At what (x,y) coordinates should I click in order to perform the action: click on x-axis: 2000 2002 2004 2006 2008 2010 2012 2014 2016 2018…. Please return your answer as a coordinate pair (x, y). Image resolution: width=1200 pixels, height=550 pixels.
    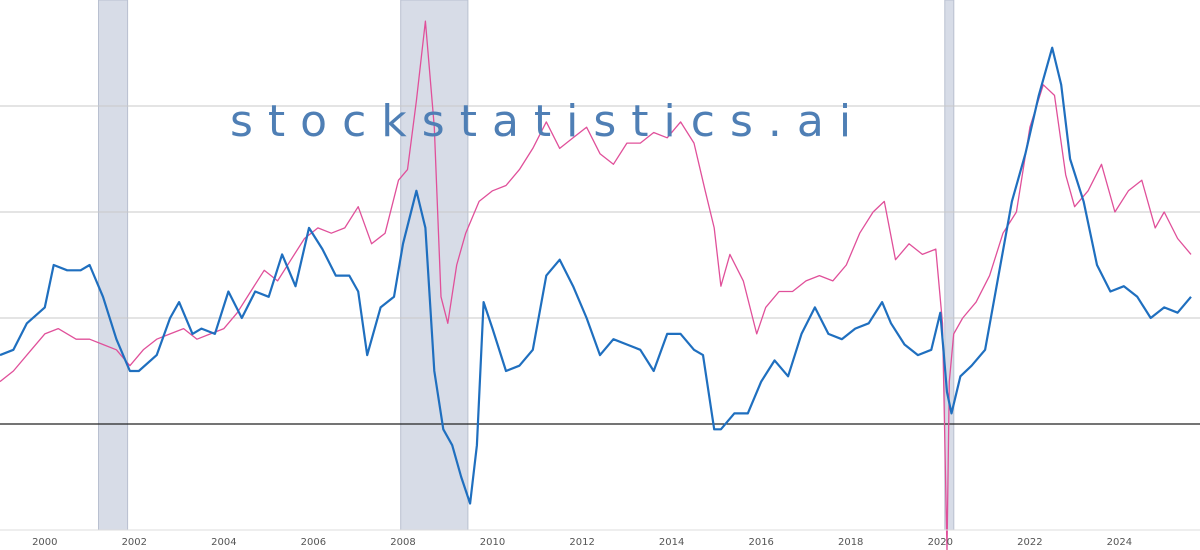
    Looking at the image, I should click on (600, 538).